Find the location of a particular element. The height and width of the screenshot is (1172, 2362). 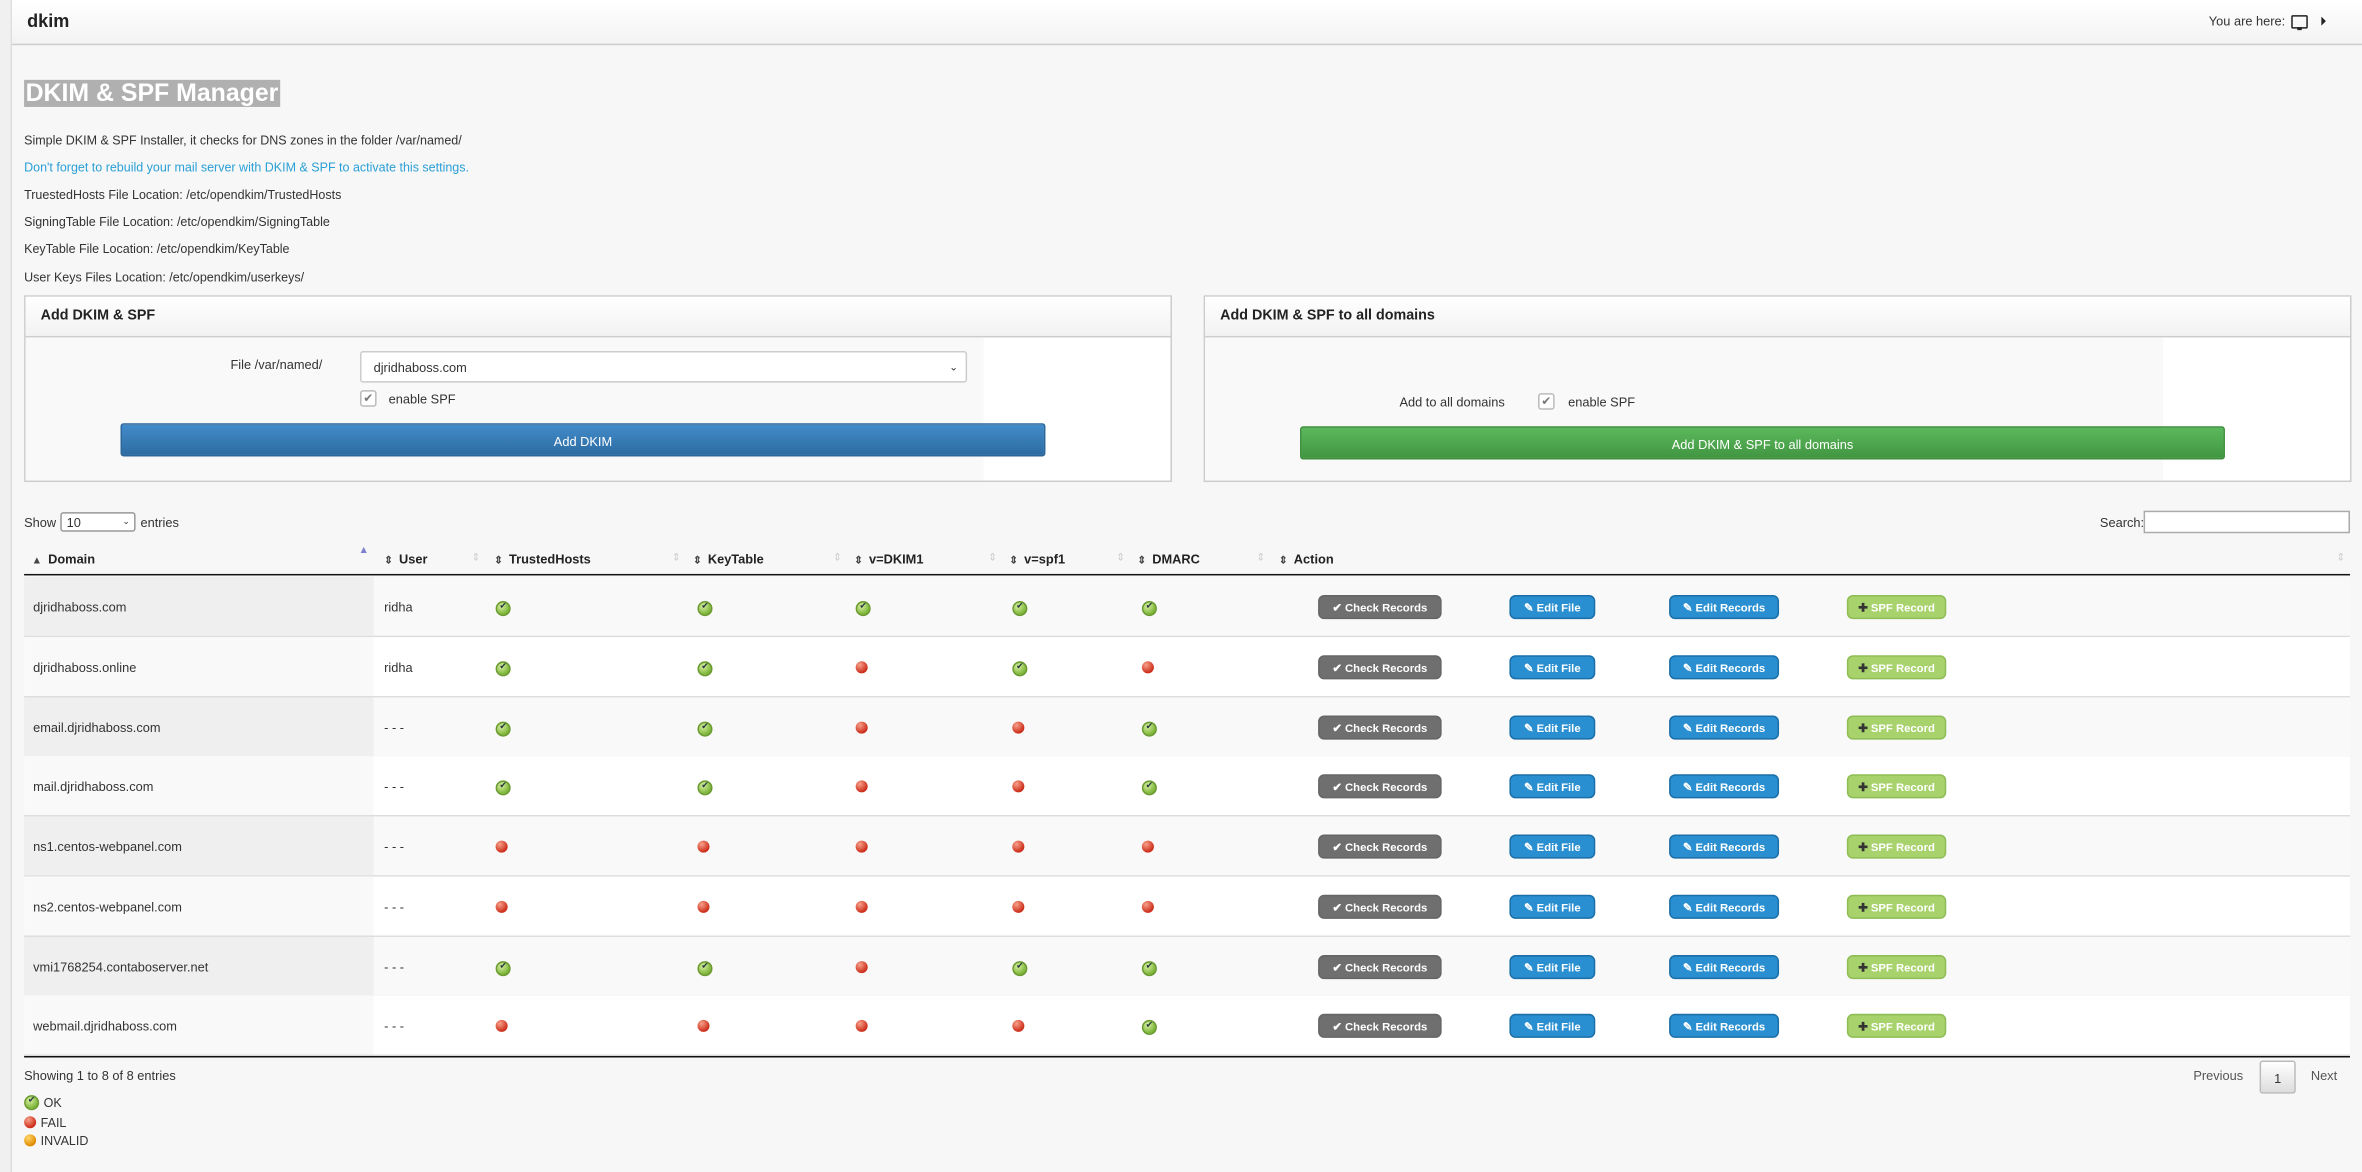

enable-spf-all-checkbox: ✔ is located at coordinates (1546, 401).